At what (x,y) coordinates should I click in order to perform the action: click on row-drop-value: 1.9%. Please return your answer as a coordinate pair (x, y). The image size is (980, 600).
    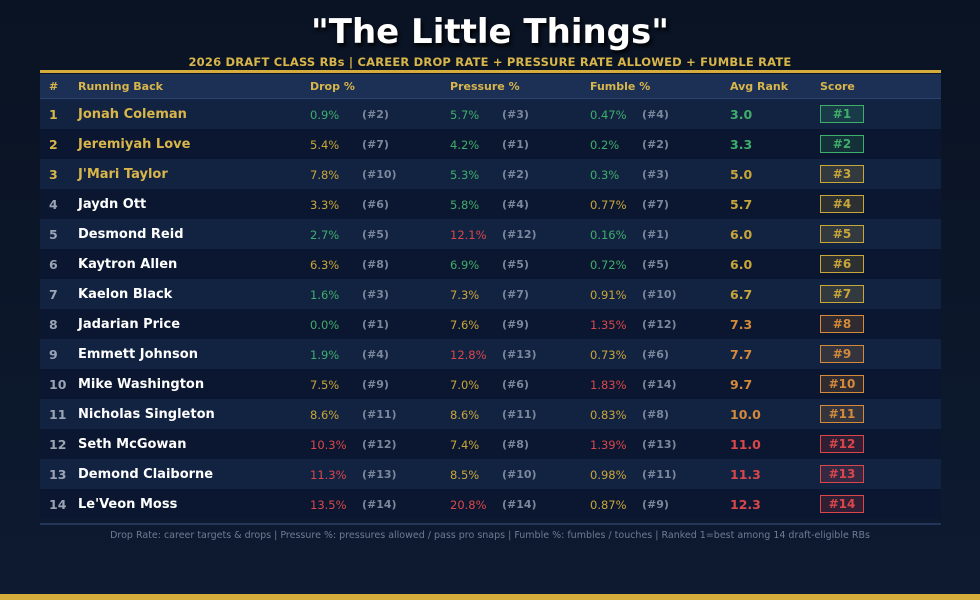
    Looking at the image, I should click on (325, 355).